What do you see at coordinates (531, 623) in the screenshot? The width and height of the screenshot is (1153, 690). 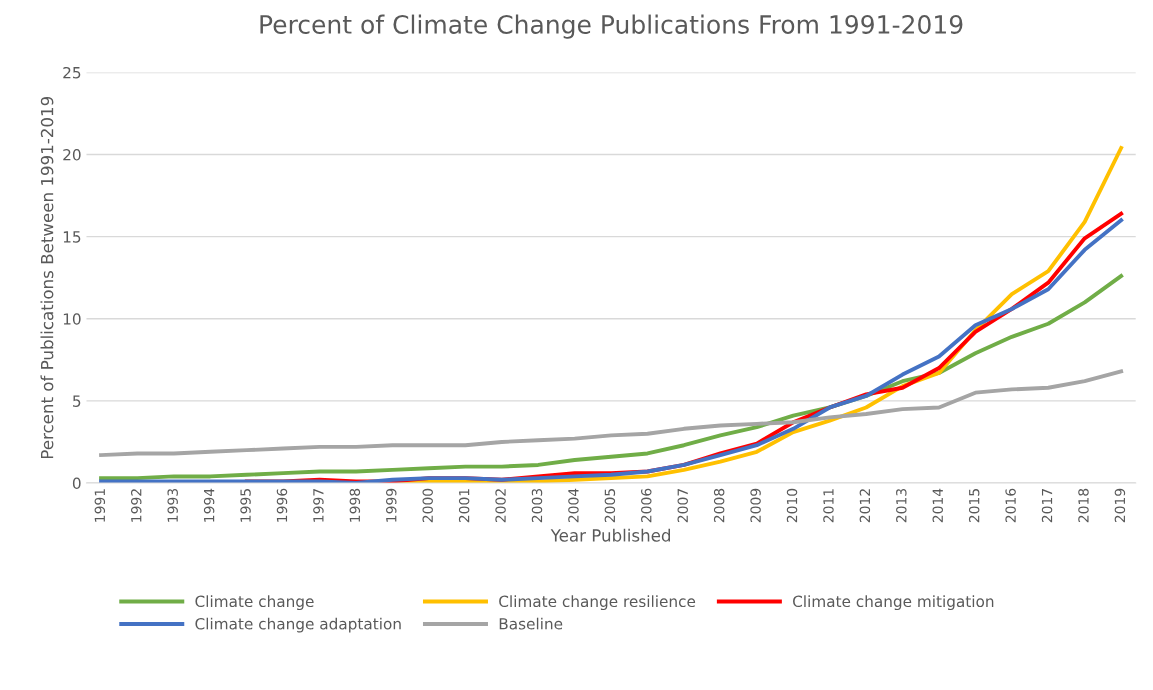 I see `legend-label: Baseline` at bounding box center [531, 623].